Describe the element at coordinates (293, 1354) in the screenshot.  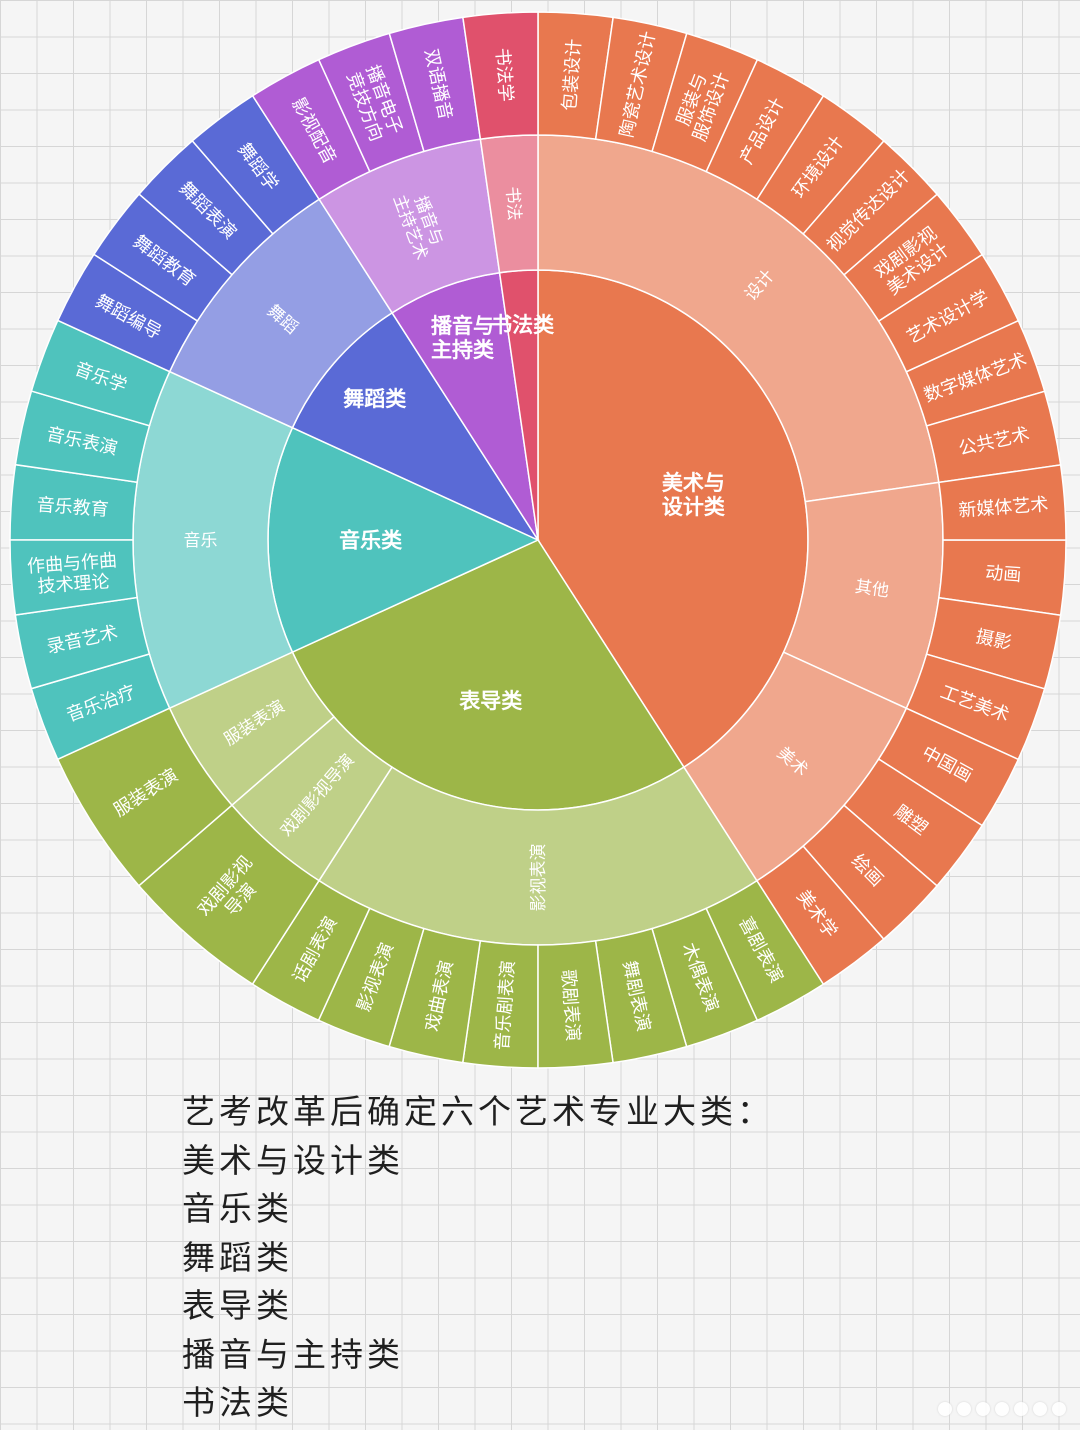
I see `summary-item: 播音与主持类` at that location.